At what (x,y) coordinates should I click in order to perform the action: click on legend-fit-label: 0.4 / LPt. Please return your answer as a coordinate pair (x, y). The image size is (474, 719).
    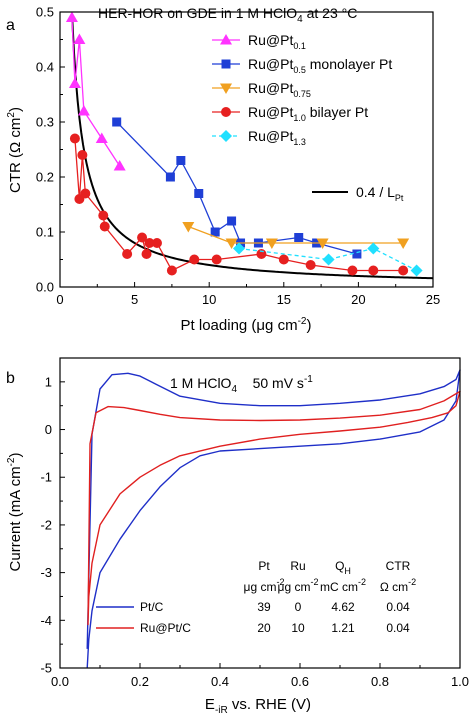
    Looking at the image, I should click on (380, 193).